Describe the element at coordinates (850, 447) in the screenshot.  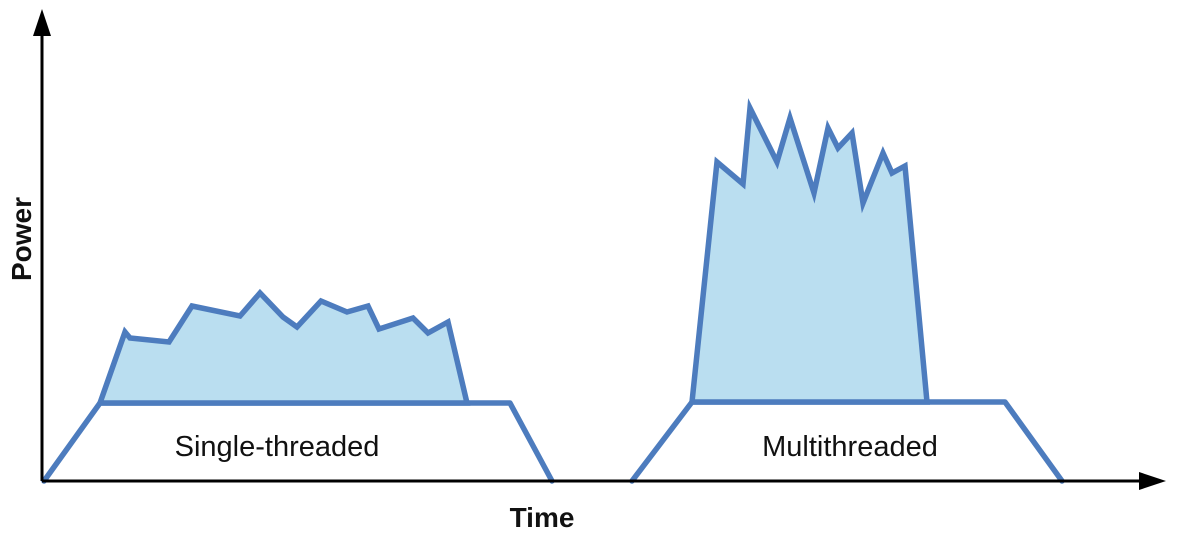
I see `multithreaded-label: Multithreaded` at that location.